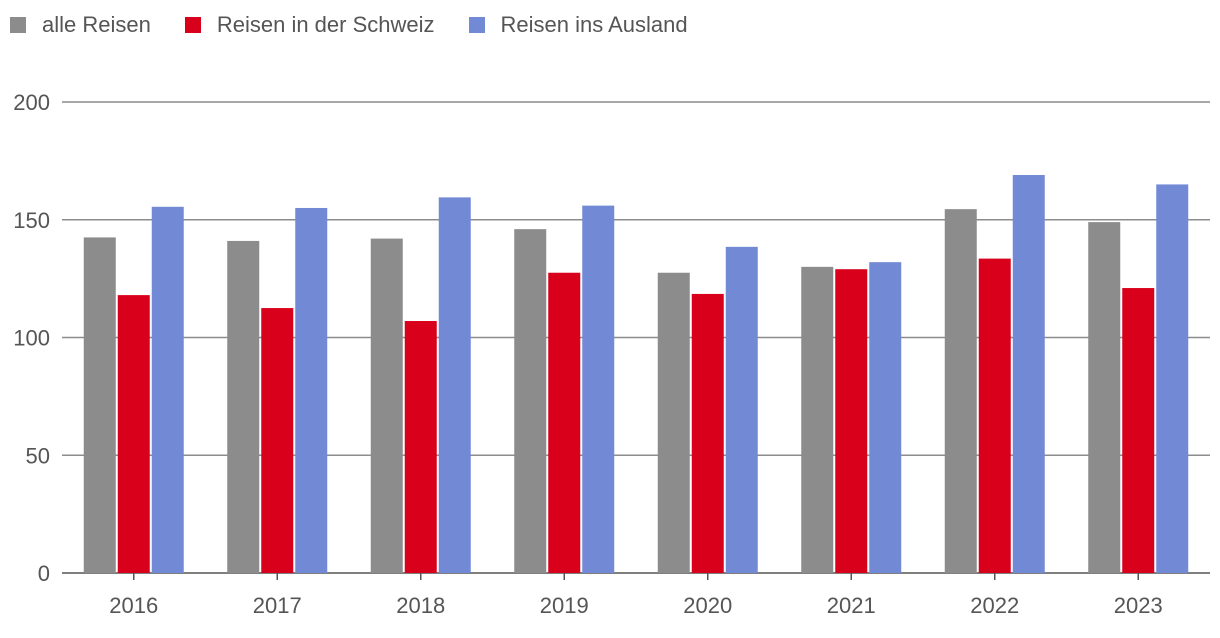 This screenshot has height=638, width=1220. I want to click on x-tick-label: 2023, so click(1138, 605).